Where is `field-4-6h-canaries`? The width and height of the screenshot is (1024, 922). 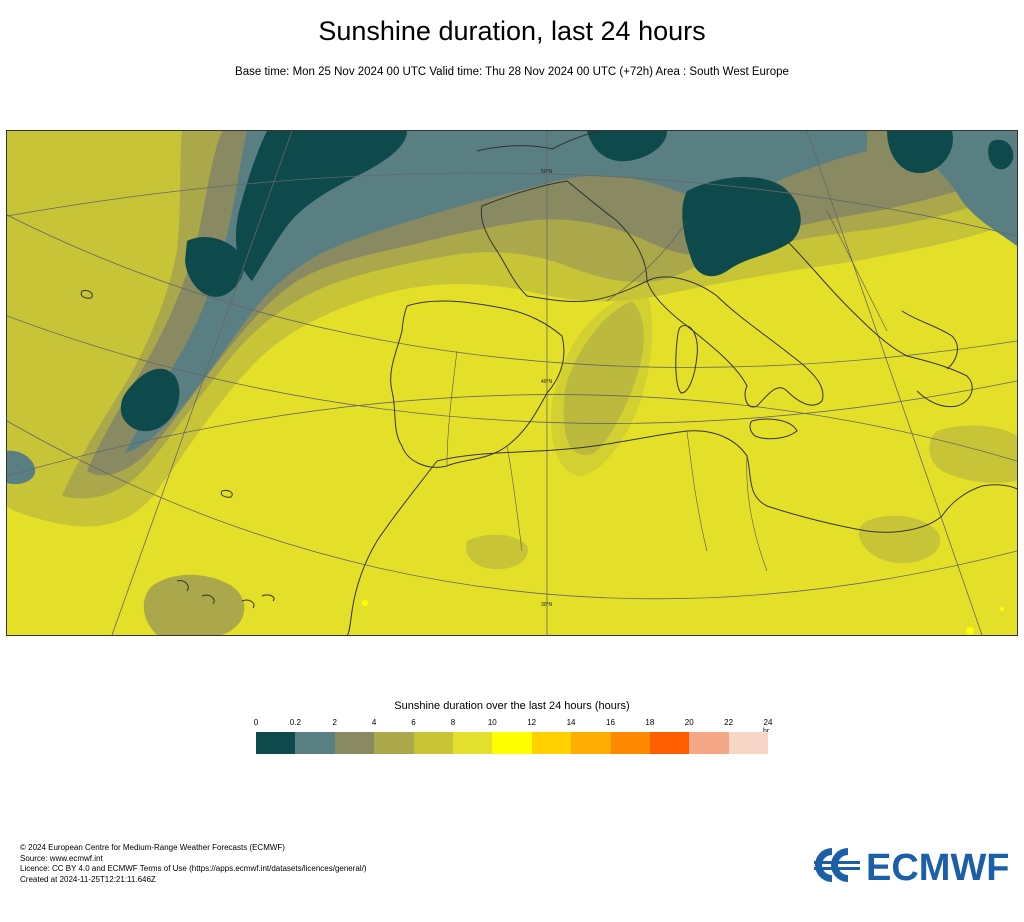 field-4-6h-canaries is located at coordinates (194, 604).